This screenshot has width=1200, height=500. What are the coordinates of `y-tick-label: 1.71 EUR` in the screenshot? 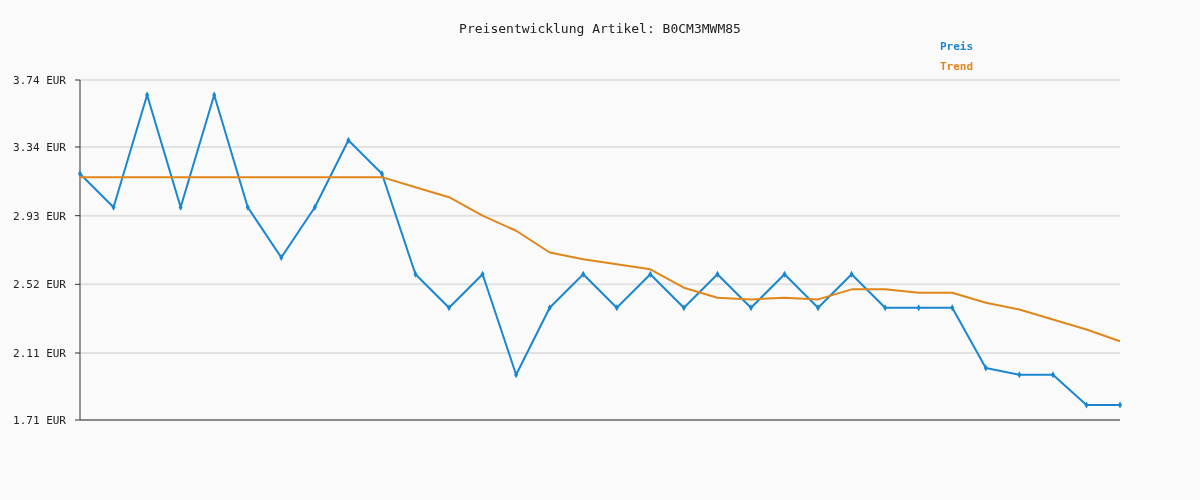 It's located at (40, 420).